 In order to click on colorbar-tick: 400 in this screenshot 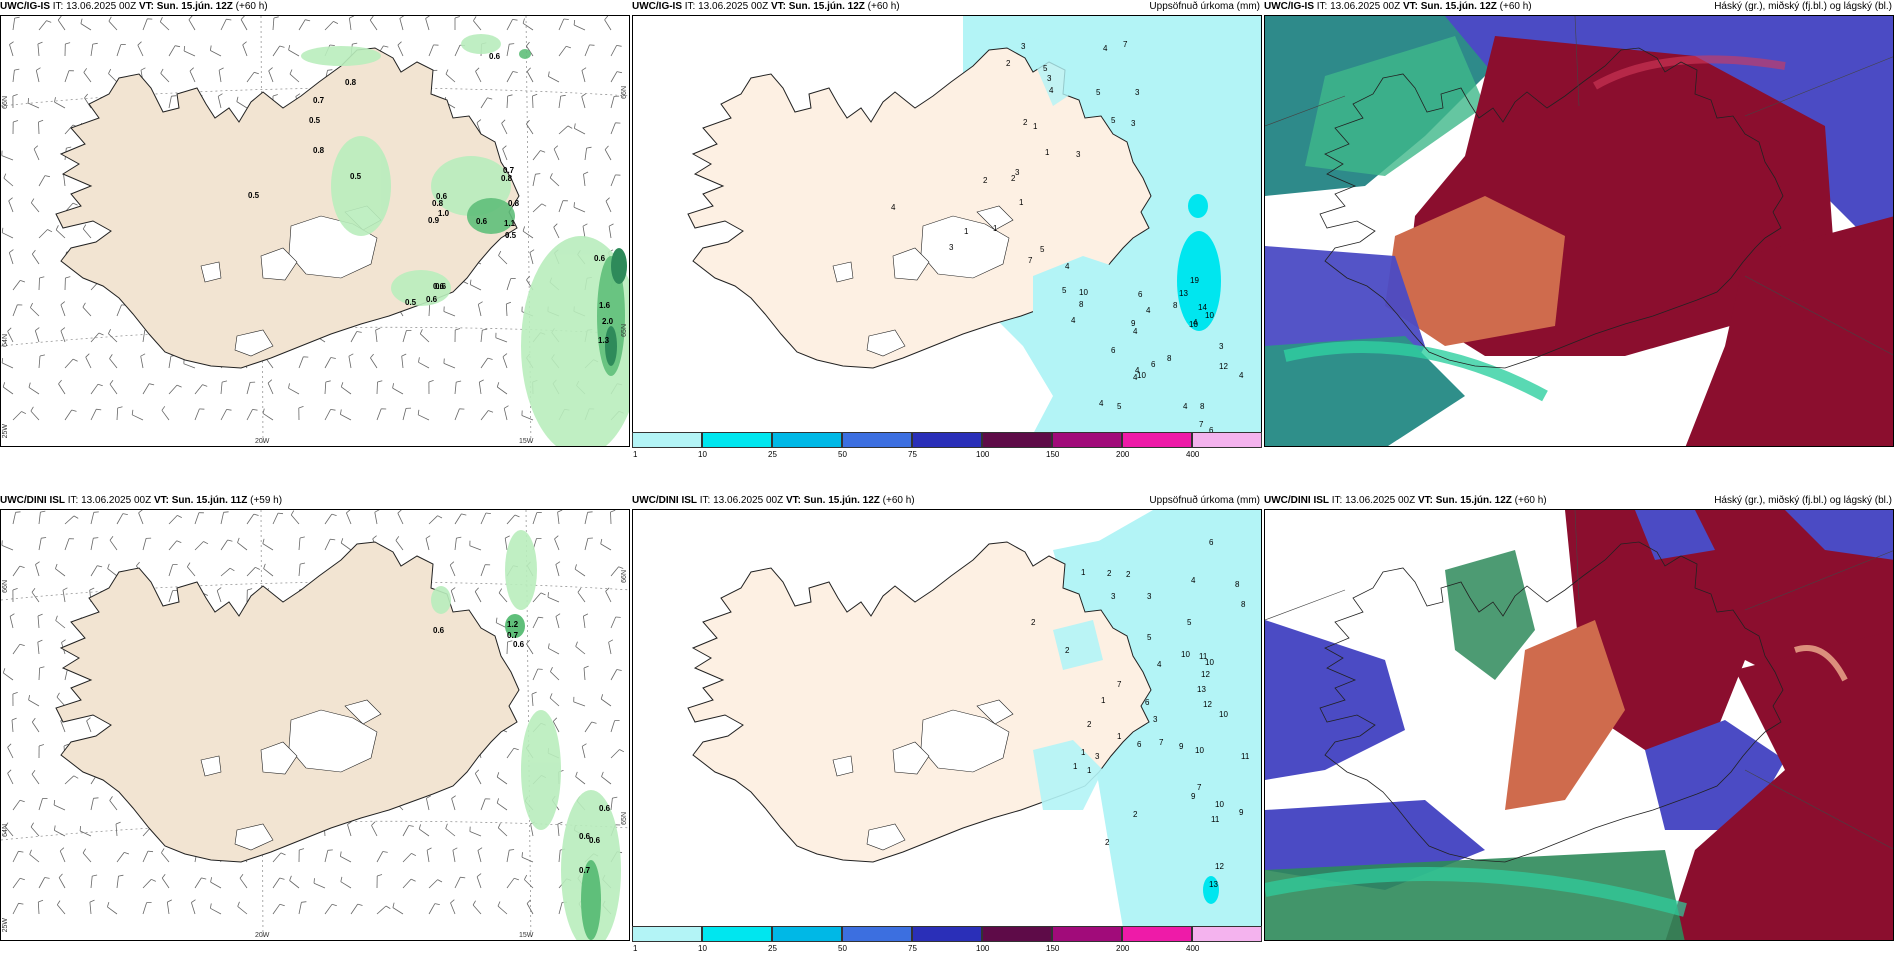, I will do `click(1192, 948)`.